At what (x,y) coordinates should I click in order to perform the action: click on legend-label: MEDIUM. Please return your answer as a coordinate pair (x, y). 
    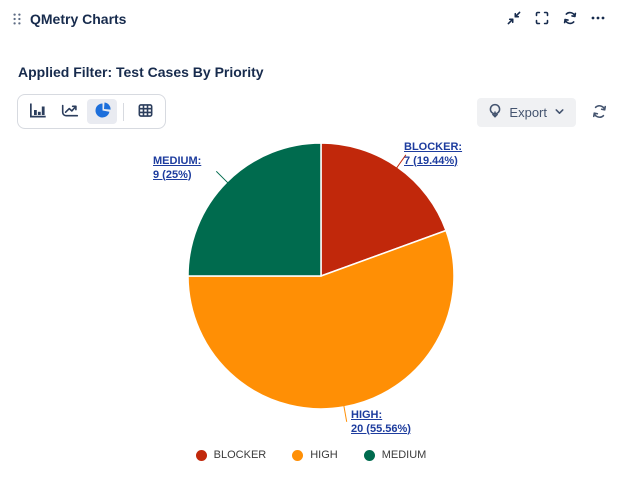
    Looking at the image, I should click on (404, 455).